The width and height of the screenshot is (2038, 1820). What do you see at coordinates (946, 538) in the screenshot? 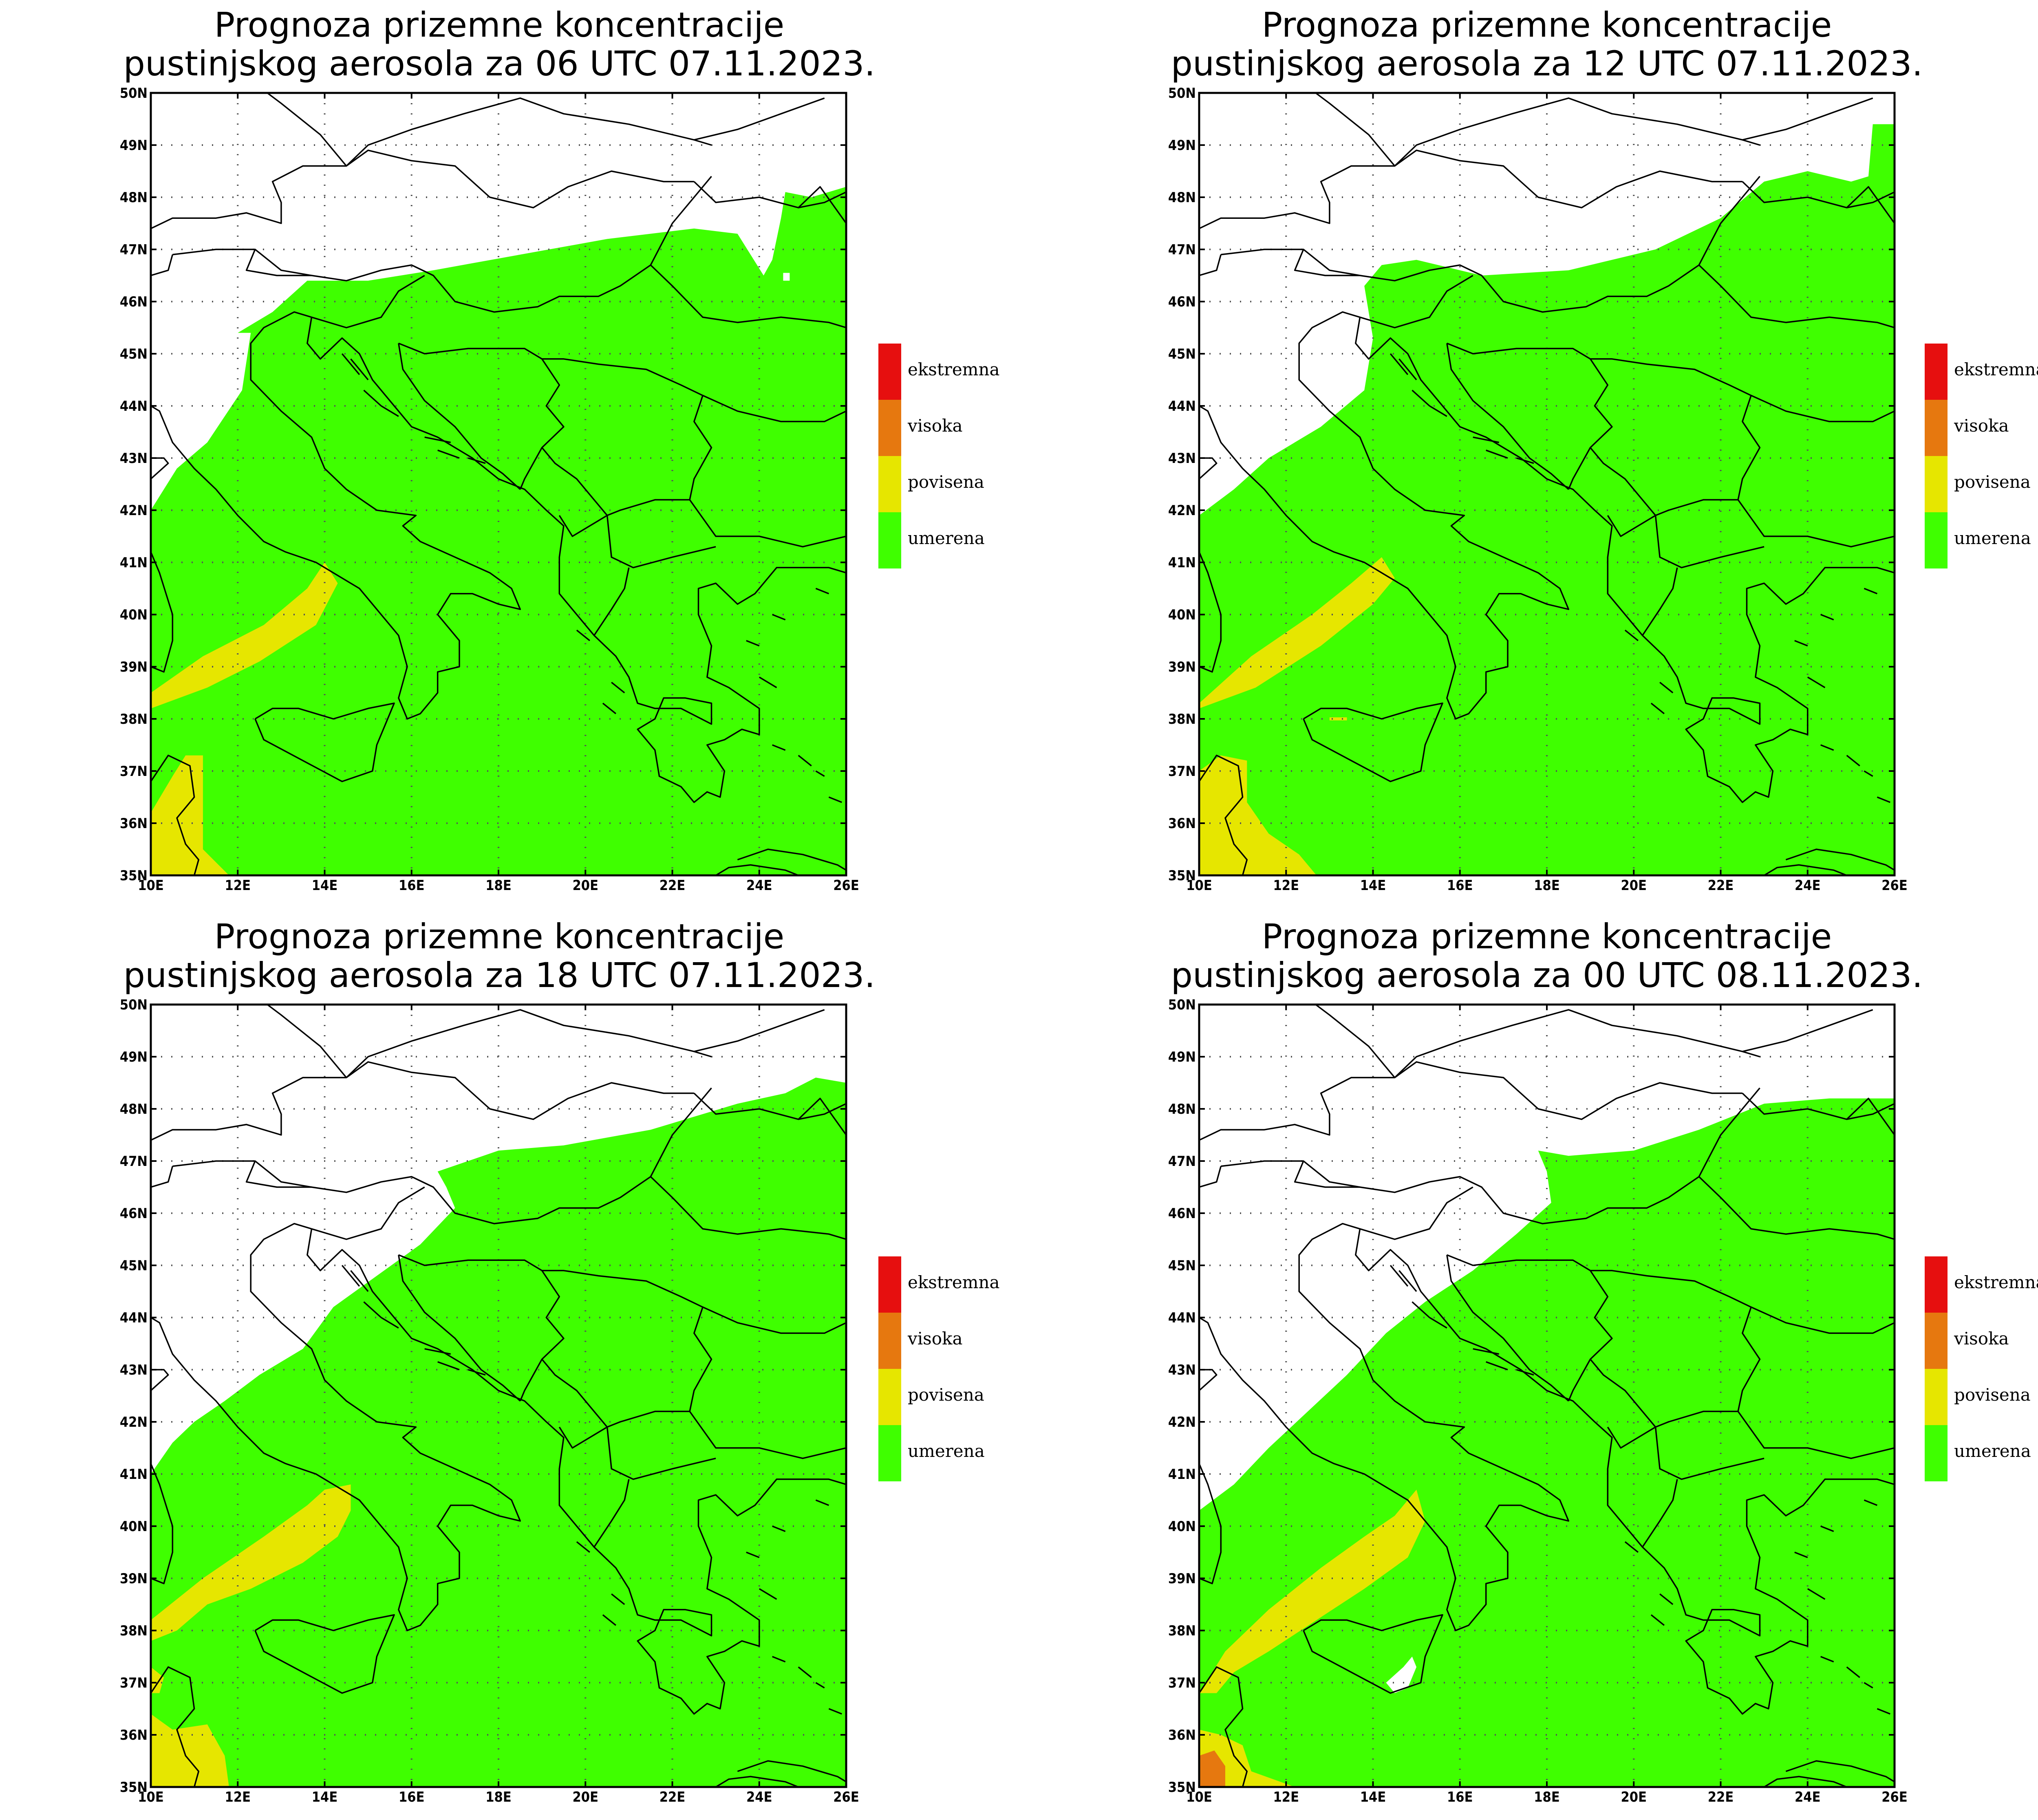
I see `legend-label: umerena` at bounding box center [946, 538].